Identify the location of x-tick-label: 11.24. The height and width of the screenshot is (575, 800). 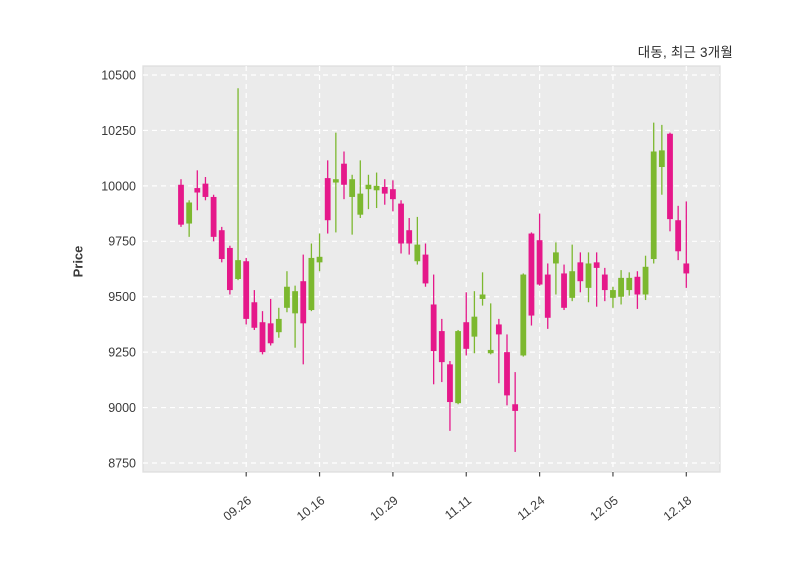
(531, 508).